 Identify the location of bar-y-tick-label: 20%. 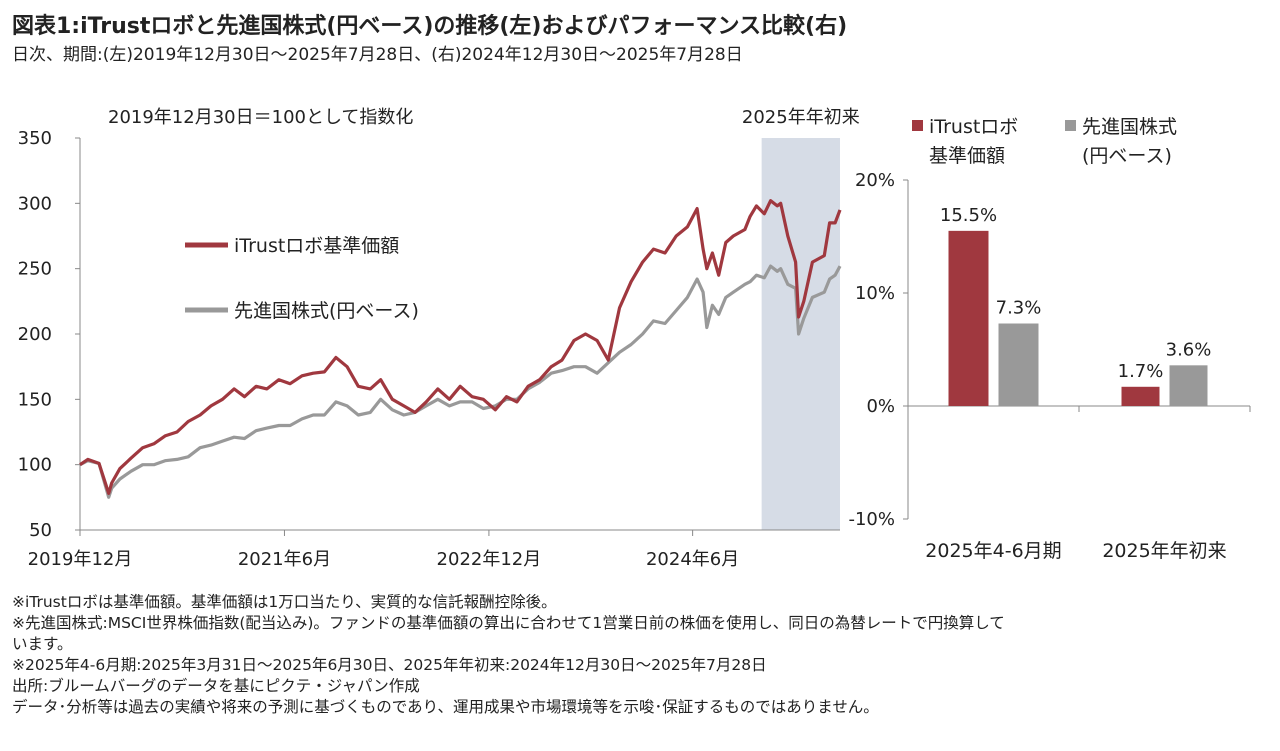
(875, 180).